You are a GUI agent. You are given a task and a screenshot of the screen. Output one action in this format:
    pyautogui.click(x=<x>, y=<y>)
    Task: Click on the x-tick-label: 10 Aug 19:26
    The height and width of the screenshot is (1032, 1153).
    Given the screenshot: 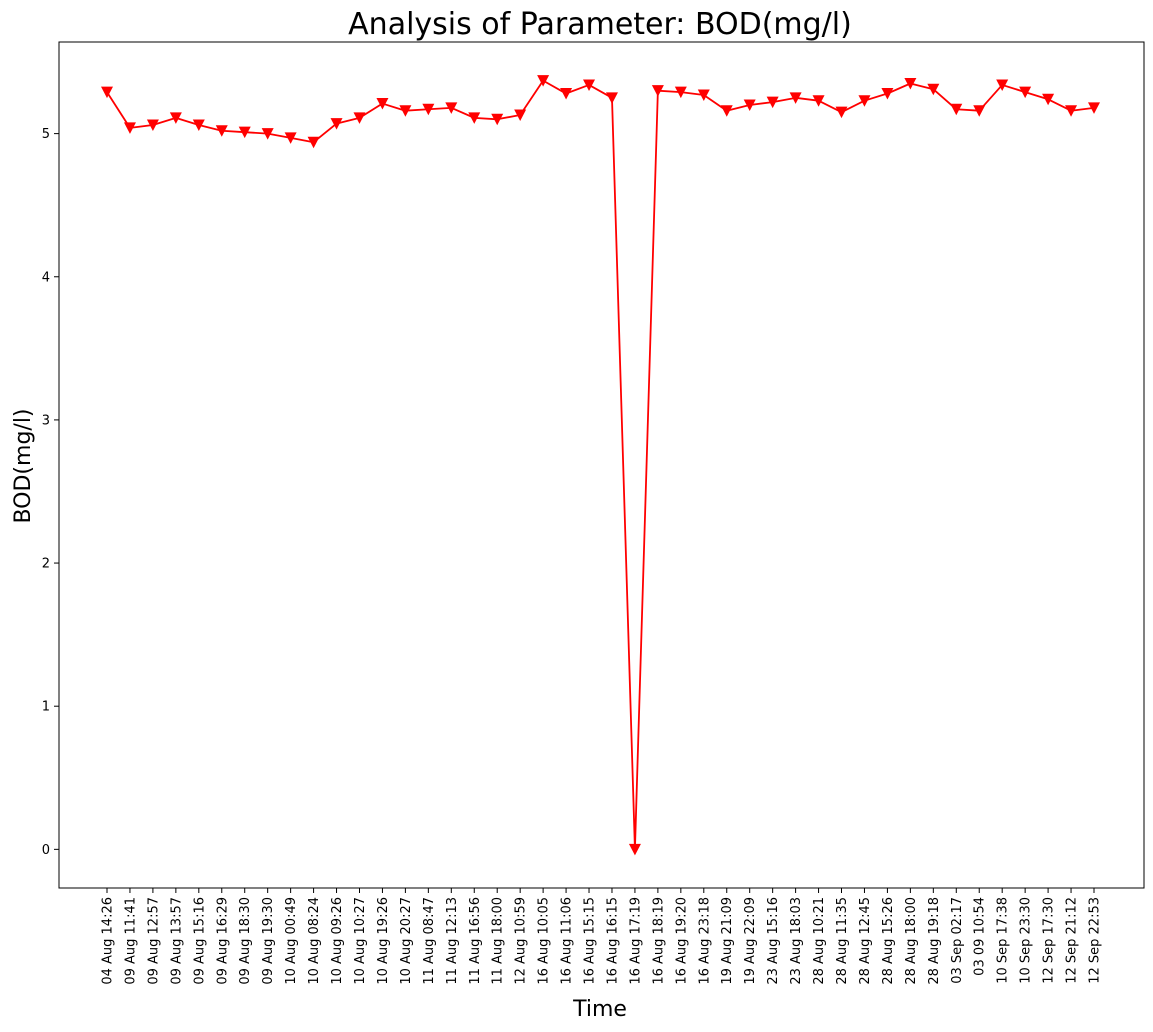 What is the action you would take?
    pyautogui.click(x=383, y=941)
    